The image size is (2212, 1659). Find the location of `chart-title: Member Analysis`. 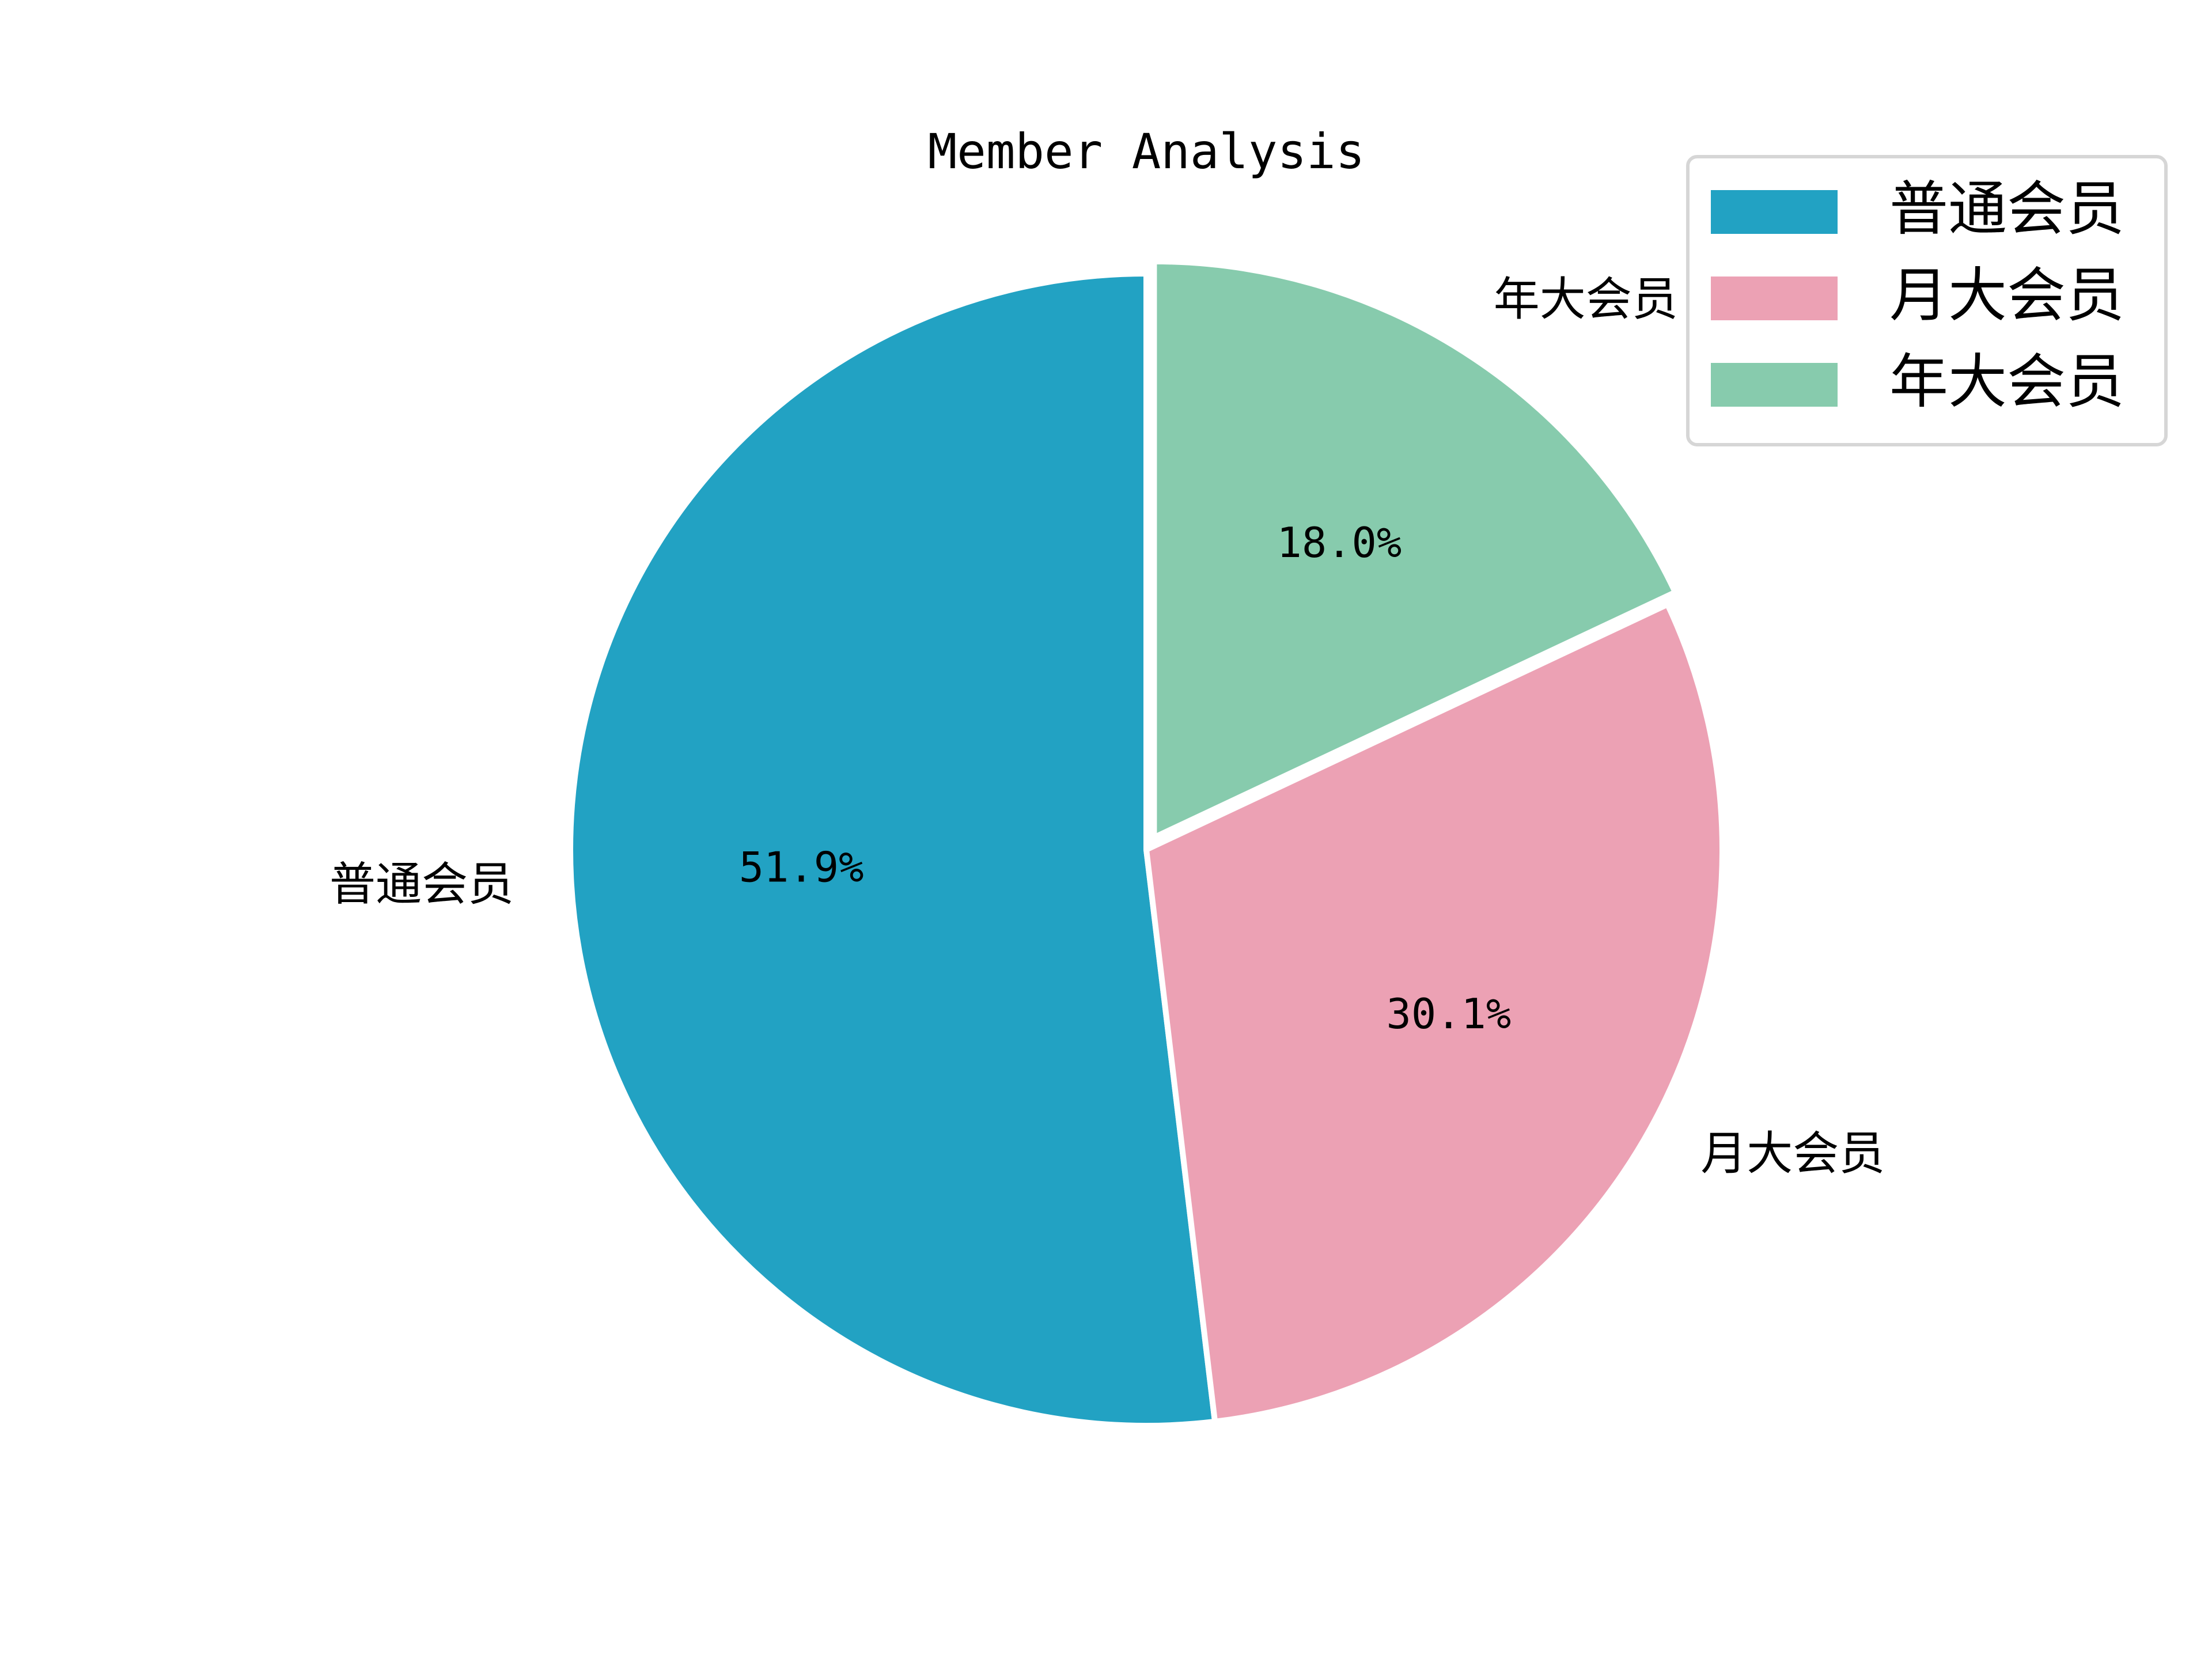

chart-title: Member Analysis is located at coordinates (1146, 151).